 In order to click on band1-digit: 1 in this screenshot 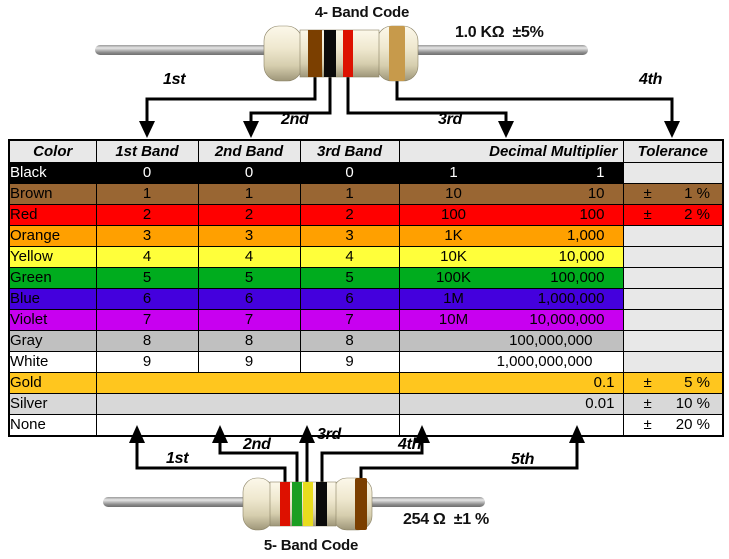, I will do `click(147, 194)`.